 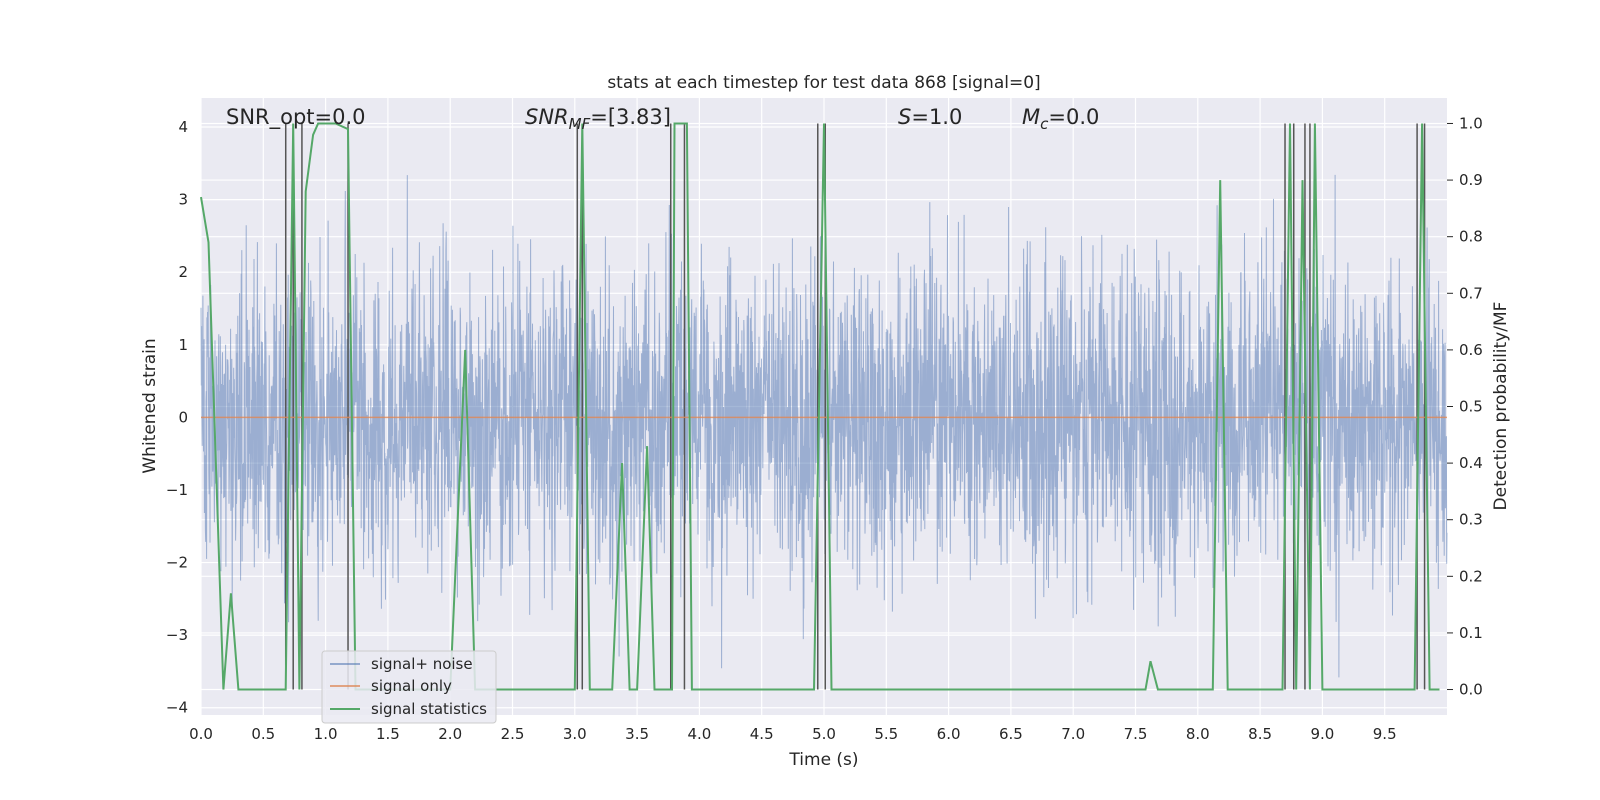 I want to click on y2-tick-label: 0.4, so click(x=1471, y=463).